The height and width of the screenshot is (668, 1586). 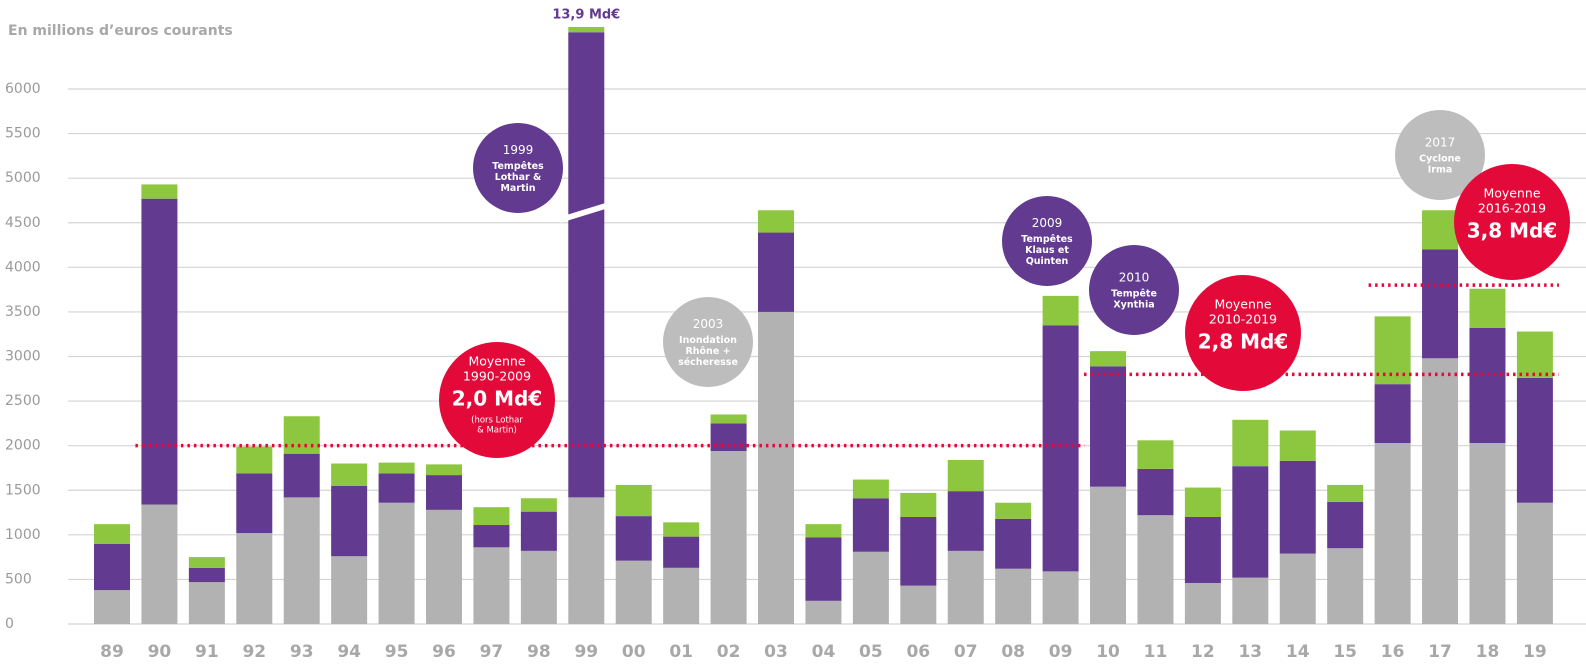 I want to click on mean-heading: 2016-2019, so click(x=1512, y=208).